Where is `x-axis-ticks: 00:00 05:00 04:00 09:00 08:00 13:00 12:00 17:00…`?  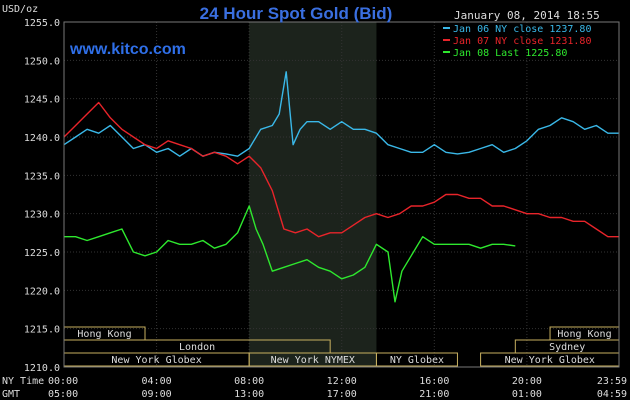 x-axis-ticks: 00:00 05:00 04:00 09:00 08:00 13:00 12:00 17:00… is located at coordinates (337, 388).